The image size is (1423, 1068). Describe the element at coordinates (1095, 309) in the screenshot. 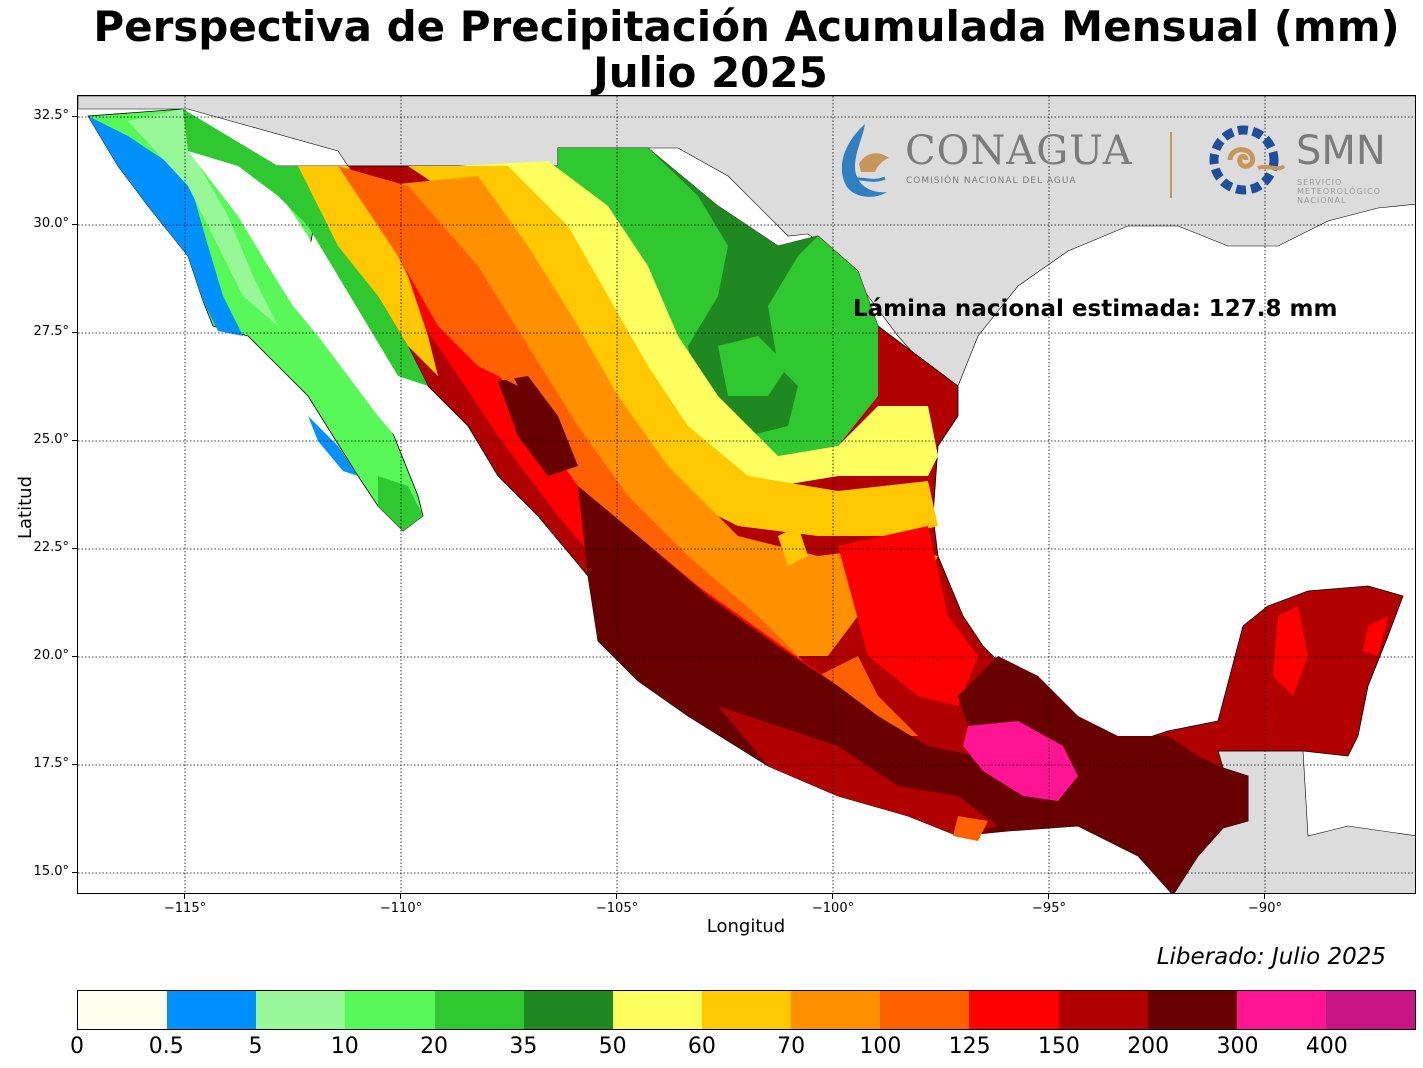

I see `national-estimate-annotation: Lámina nacional estimada: 127.8 mm` at that location.